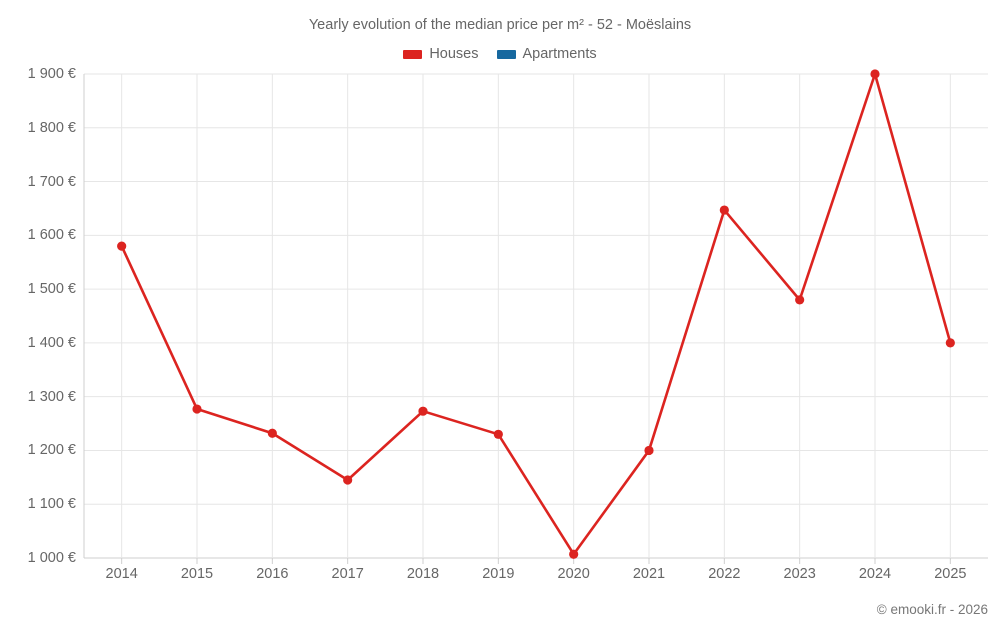  I want to click on x-tick-label: 2014, so click(121, 574).